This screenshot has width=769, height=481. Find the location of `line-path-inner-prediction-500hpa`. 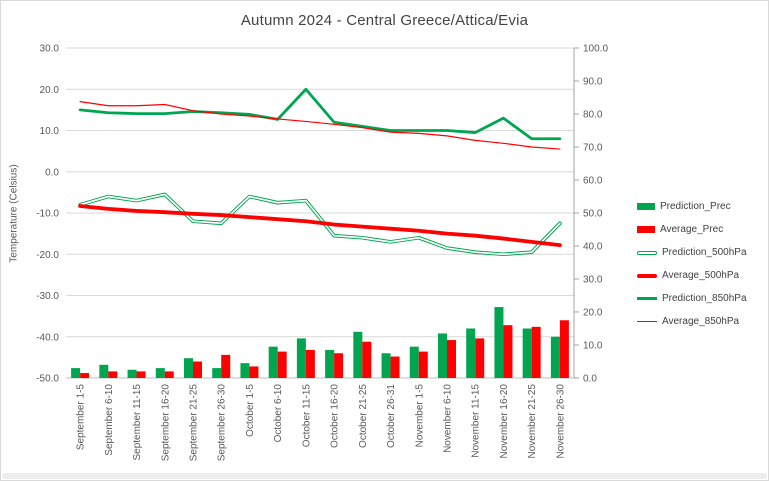

line-path-inner-prediction-500hpa is located at coordinates (320, 224).